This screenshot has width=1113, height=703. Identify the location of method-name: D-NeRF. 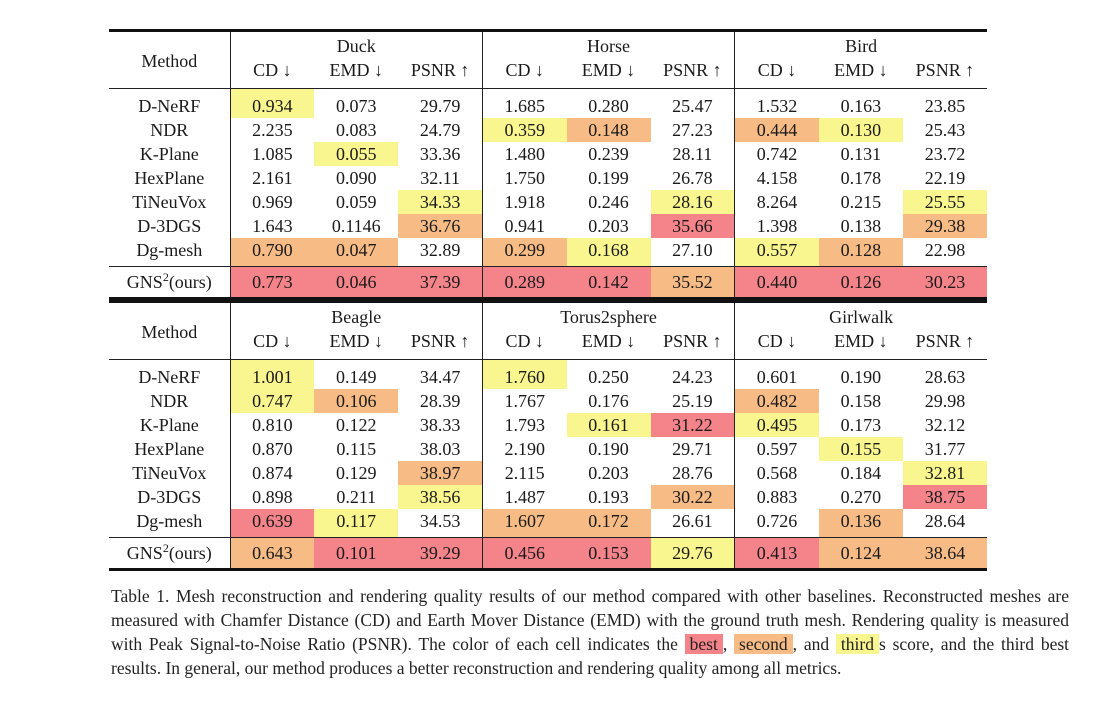
(169, 376).